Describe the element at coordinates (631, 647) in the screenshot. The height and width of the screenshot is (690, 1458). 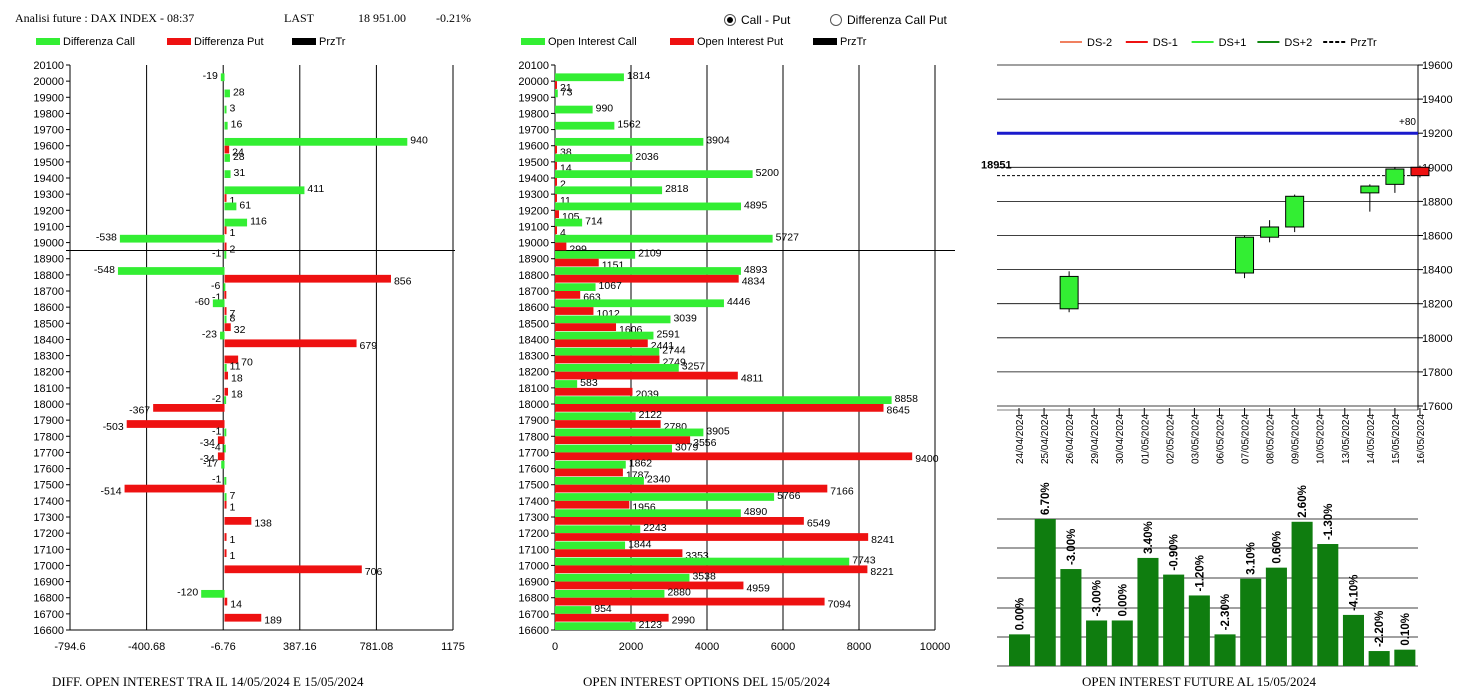
I see `oi-xtick-label: 2000` at that location.